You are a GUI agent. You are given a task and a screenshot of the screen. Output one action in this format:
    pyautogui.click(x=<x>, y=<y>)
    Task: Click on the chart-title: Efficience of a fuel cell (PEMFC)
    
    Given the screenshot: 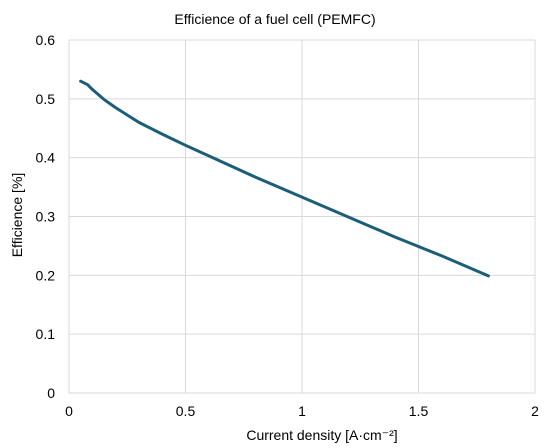 What is the action you would take?
    pyautogui.click(x=274, y=19)
    